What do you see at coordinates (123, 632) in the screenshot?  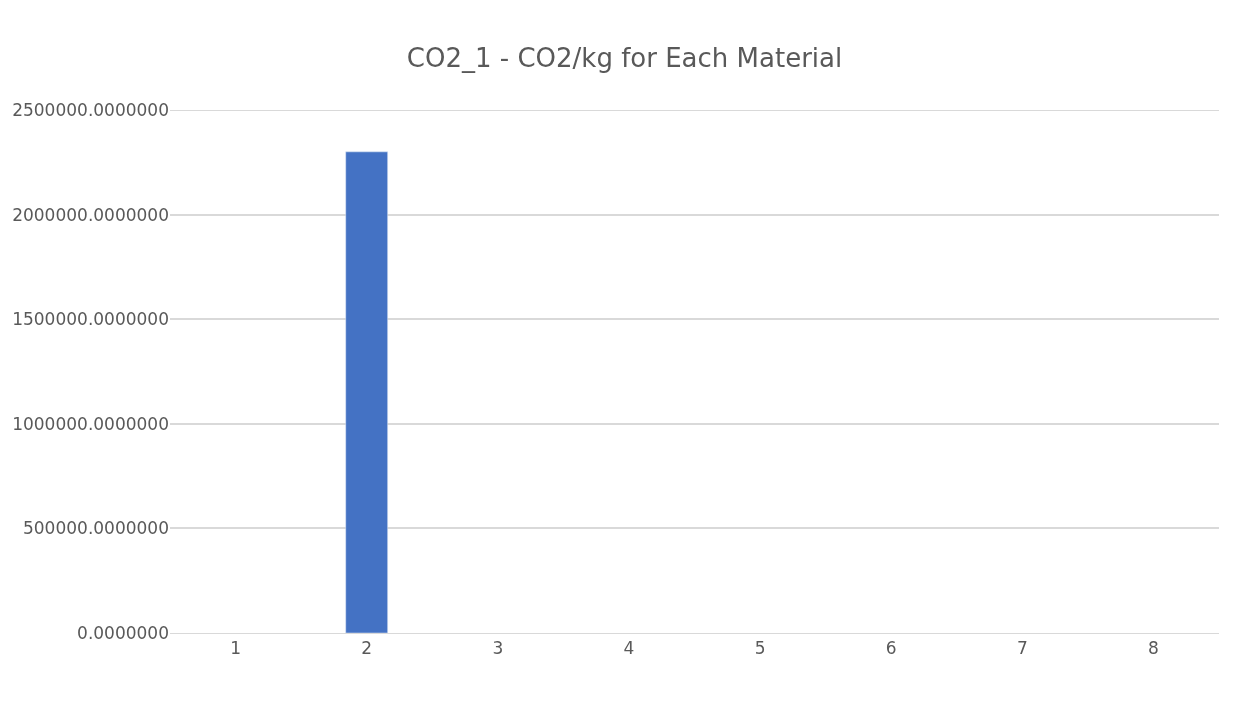 I see `y-tick-label: 0.0000000` at bounding box center [123, 632].